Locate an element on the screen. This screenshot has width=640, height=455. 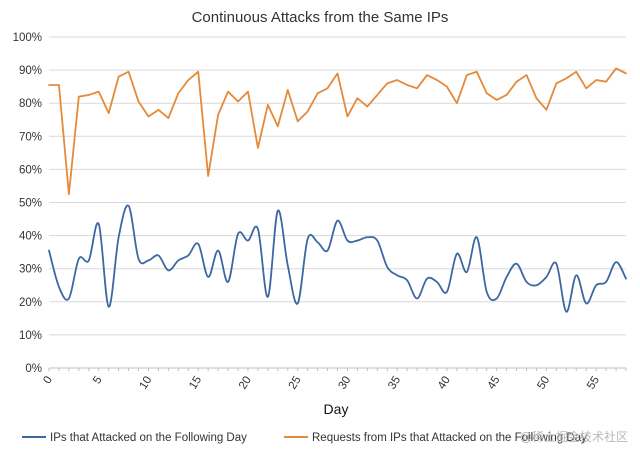
y-tick-label: 0% is located at coordinates (33, 369).